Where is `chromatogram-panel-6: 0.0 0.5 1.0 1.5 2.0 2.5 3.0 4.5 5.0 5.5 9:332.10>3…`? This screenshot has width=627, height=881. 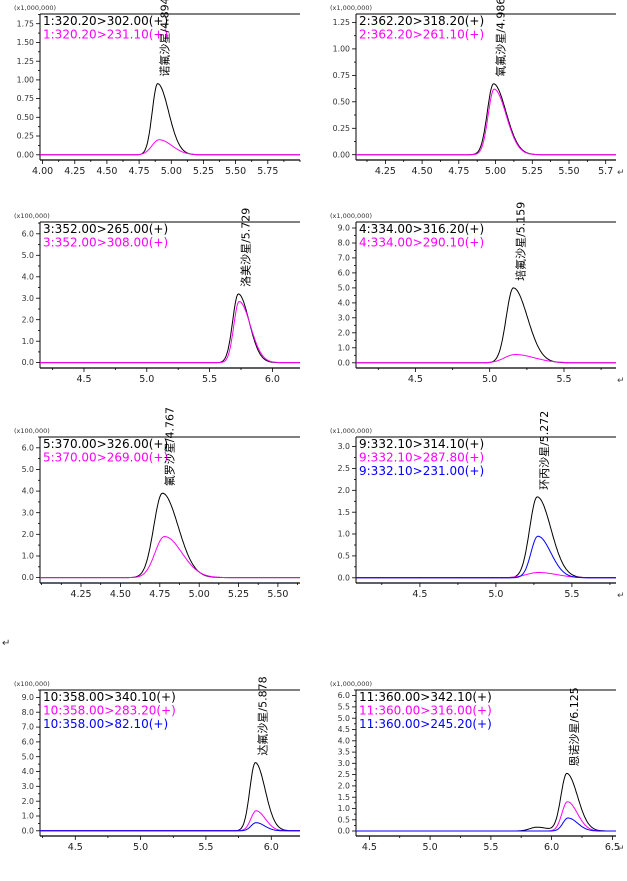
chromatogram-panel-6: 0.0 0.5 1.0 1.5 2.0 2.5 3.0 4.5 5.0 5.5 9:332.10>3… is located at coordinates (472, 513).